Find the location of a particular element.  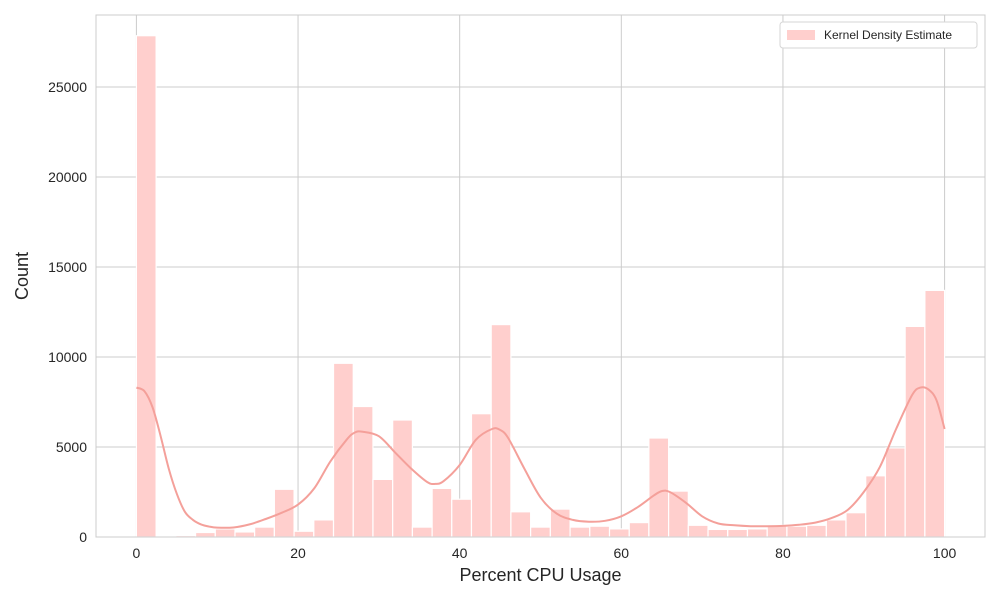

y-tick-label: 15000 is located at coordinates (67, 267).